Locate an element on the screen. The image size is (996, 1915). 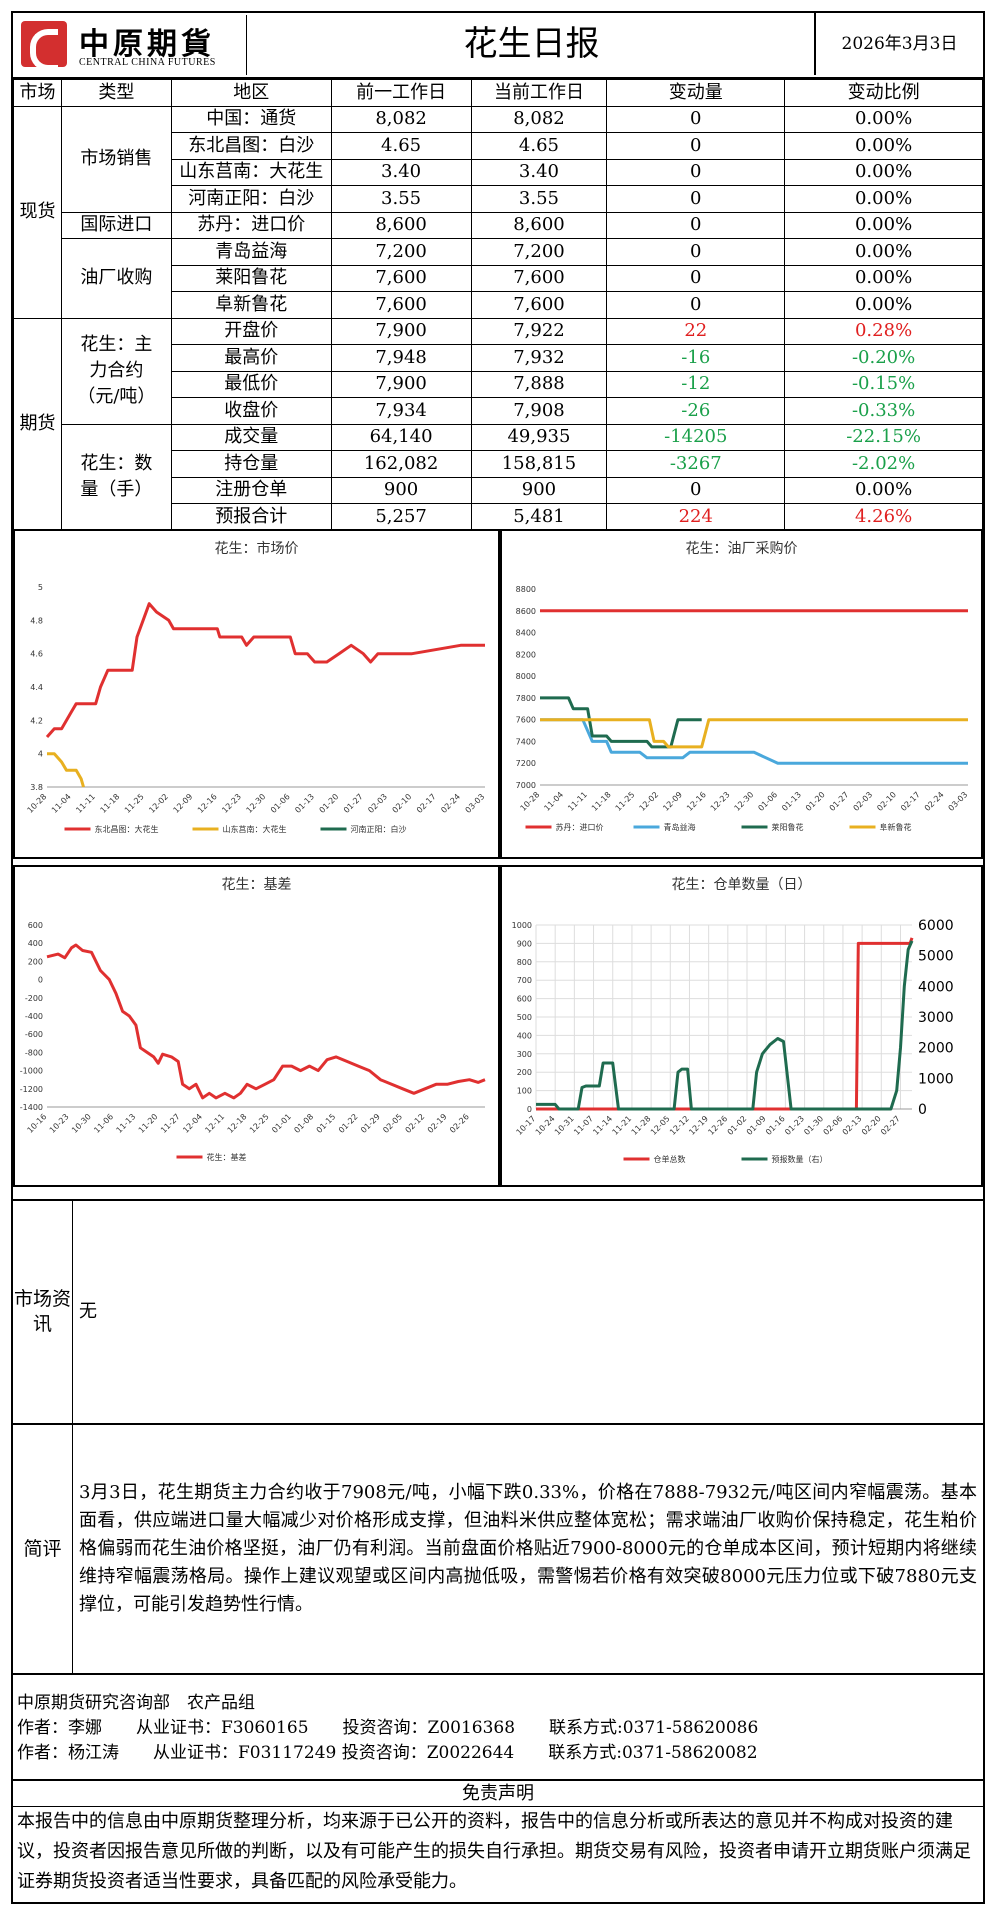
pct-cell: -2.02% is located at coordinates (883, 464).